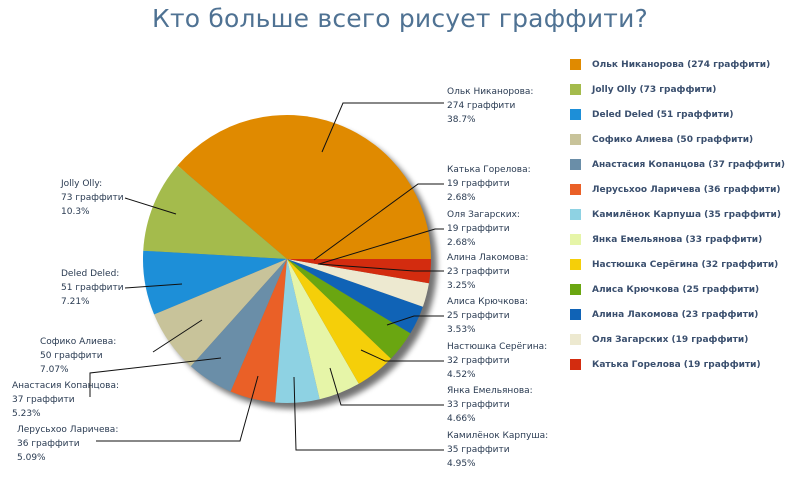 The image size is (800, 500). Describe the element at coordinates (402, 355) in the screenshot. I see `leader-line-настюшка-серёгина` at that location.